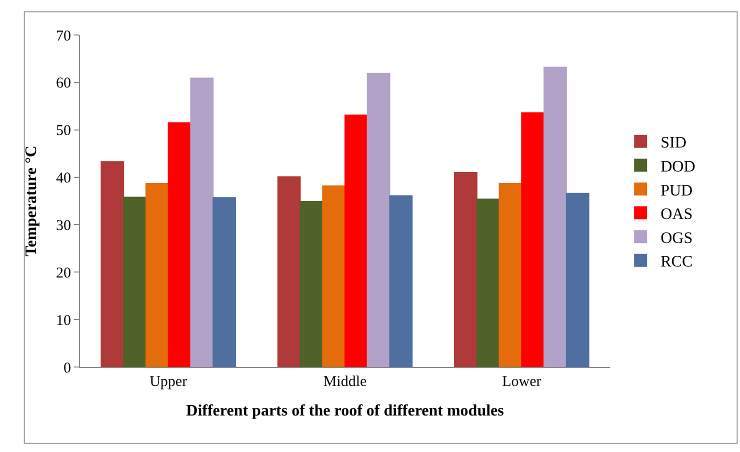 The image size is (740, 452). What do you see at coordinates (673, 143) in the screenshot?
I see `legend-label: SID` at bounding box center [673, 143].